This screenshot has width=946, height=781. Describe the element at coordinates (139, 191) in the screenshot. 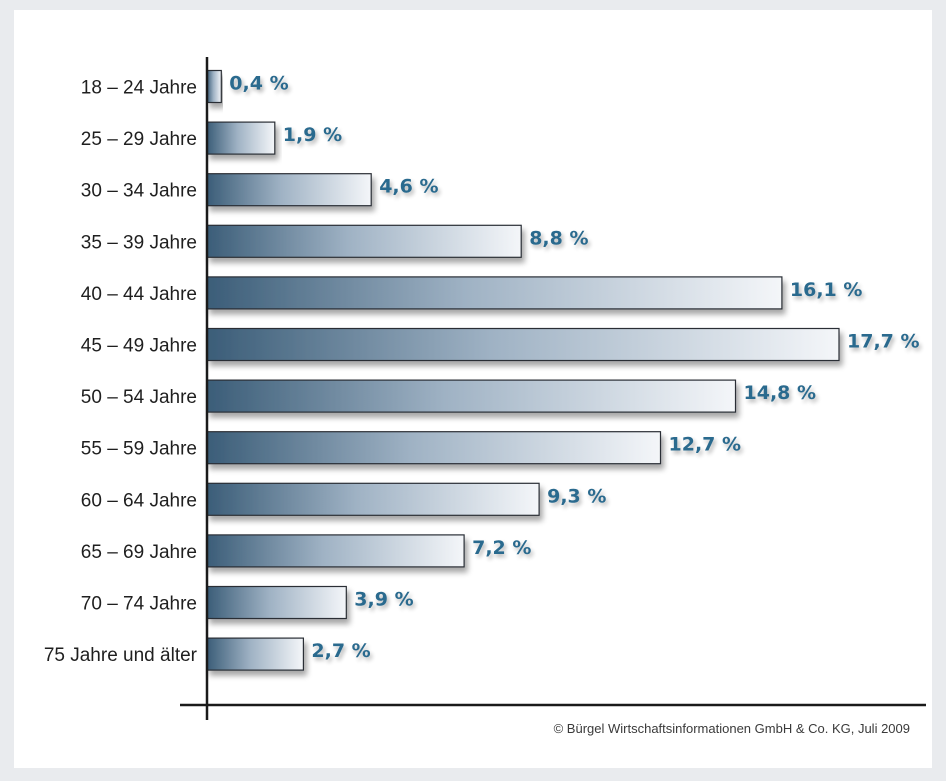

I see `category-label: 30 – 34 Jahre` at that location.